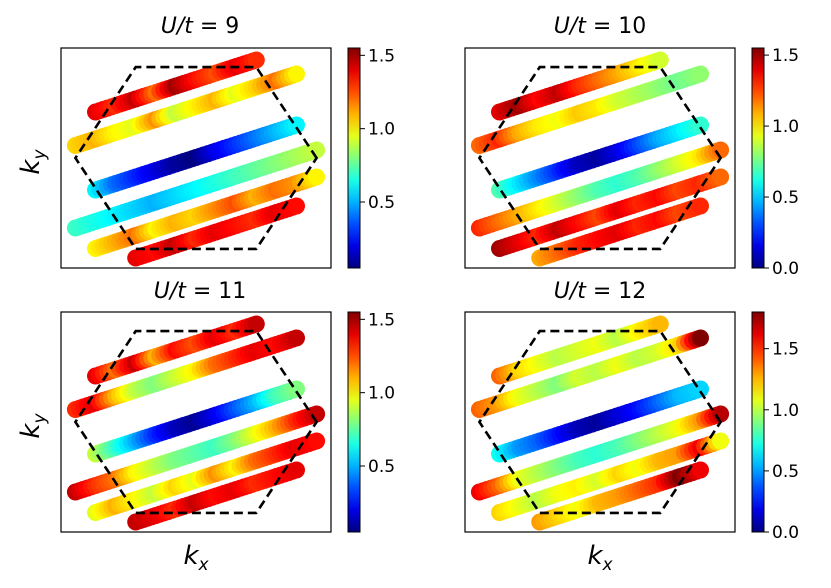 Image resolution: width=831 pixels, height=588 pixels. Describe the element at coordinates (200, 291) in the screenshot. I see `panel-title: U/t = 11` at that location.